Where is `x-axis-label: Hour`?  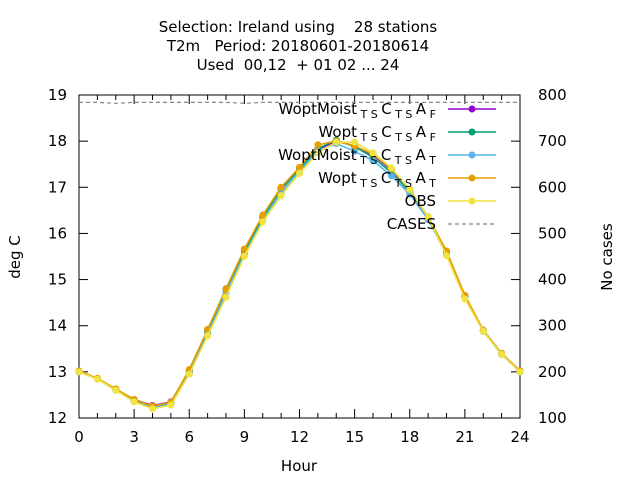
x-axis-label: Hour is located at coordinates (299, 466).